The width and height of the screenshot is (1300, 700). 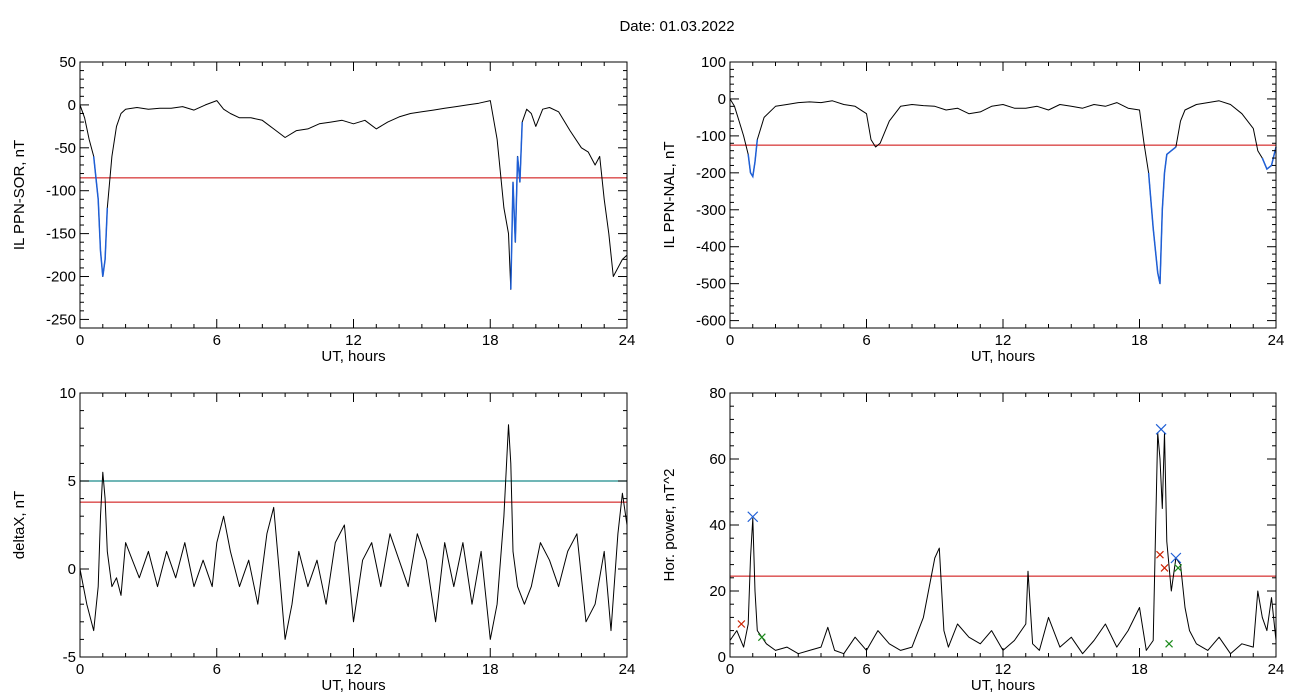 I want to click on y-tick-label: 20, so click(x=717, y=591).